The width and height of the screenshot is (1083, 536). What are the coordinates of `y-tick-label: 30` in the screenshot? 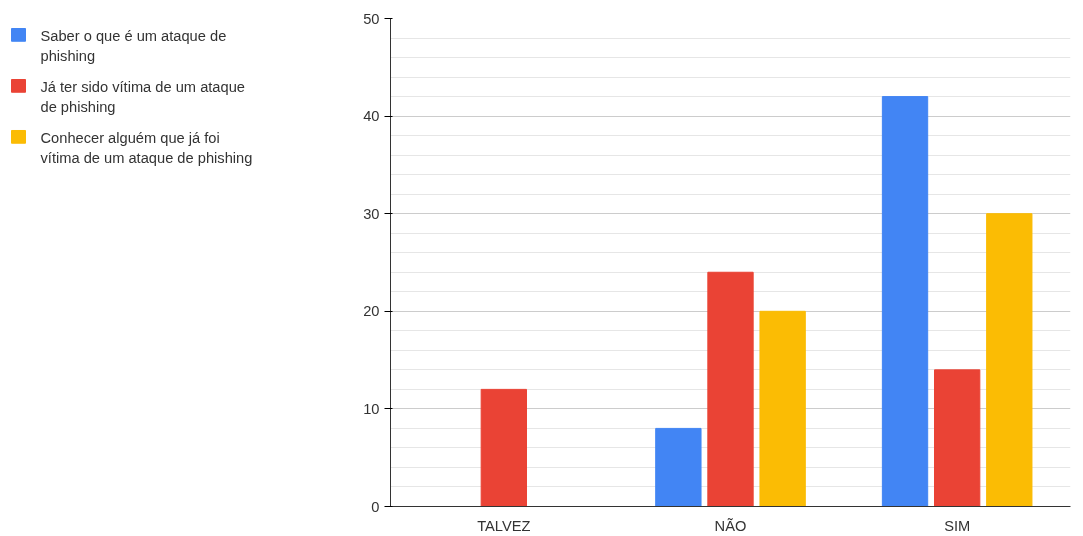 It's located at (371, 213).